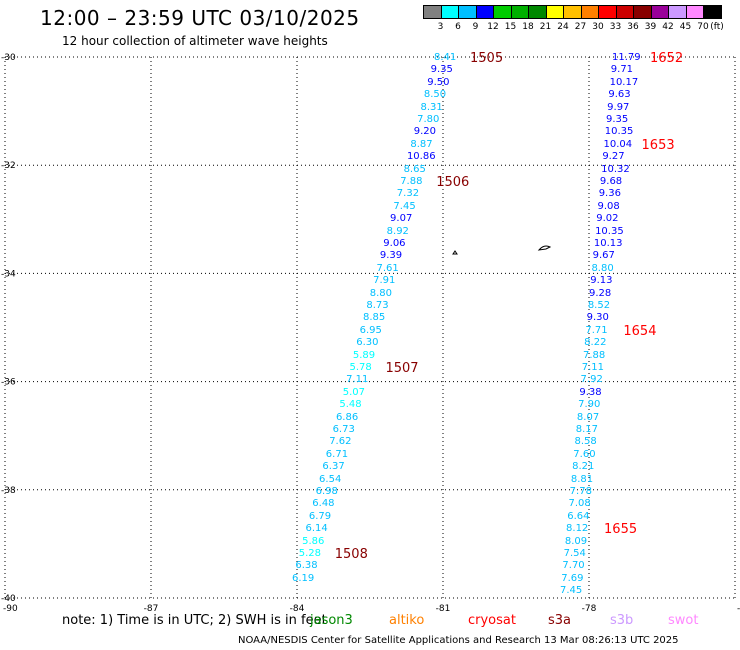 The height and width of the screenshot is (650, 740). Describe the element at coordinates (421, 157) in the screenshot. I see `track-a-wave-value: 10.86` at that location.